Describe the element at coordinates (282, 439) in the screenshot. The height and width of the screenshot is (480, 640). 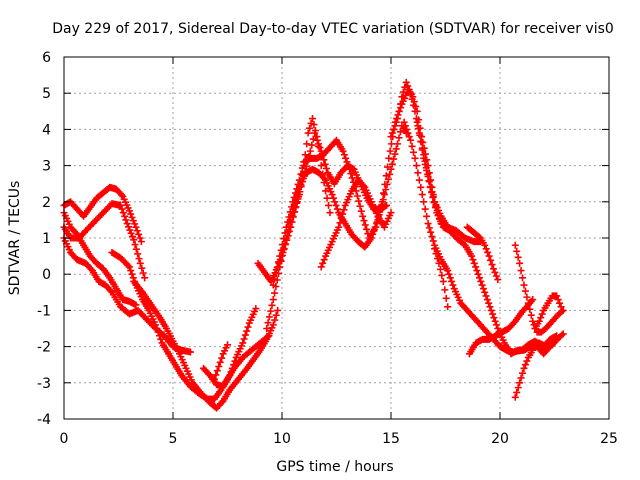
I see `x-tick-label: 10` at that location.